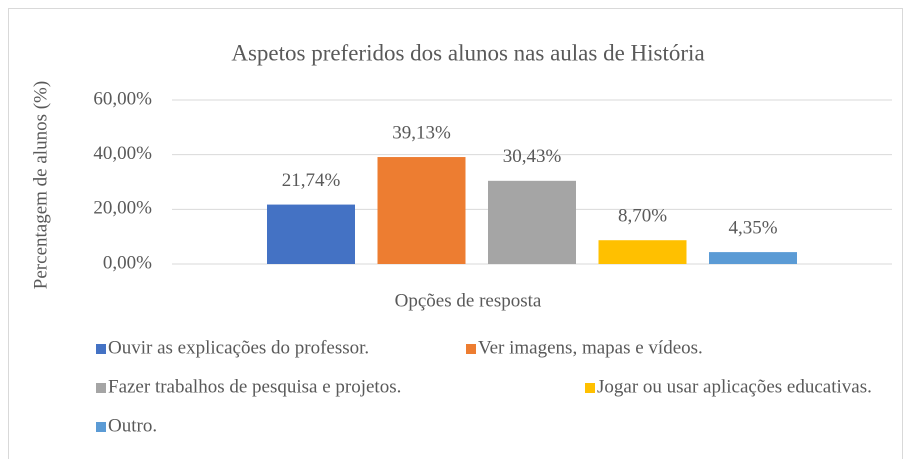  I want to click on legend-label: Fazer trabalhos de pesquisa e projetos., so click(254, 386).